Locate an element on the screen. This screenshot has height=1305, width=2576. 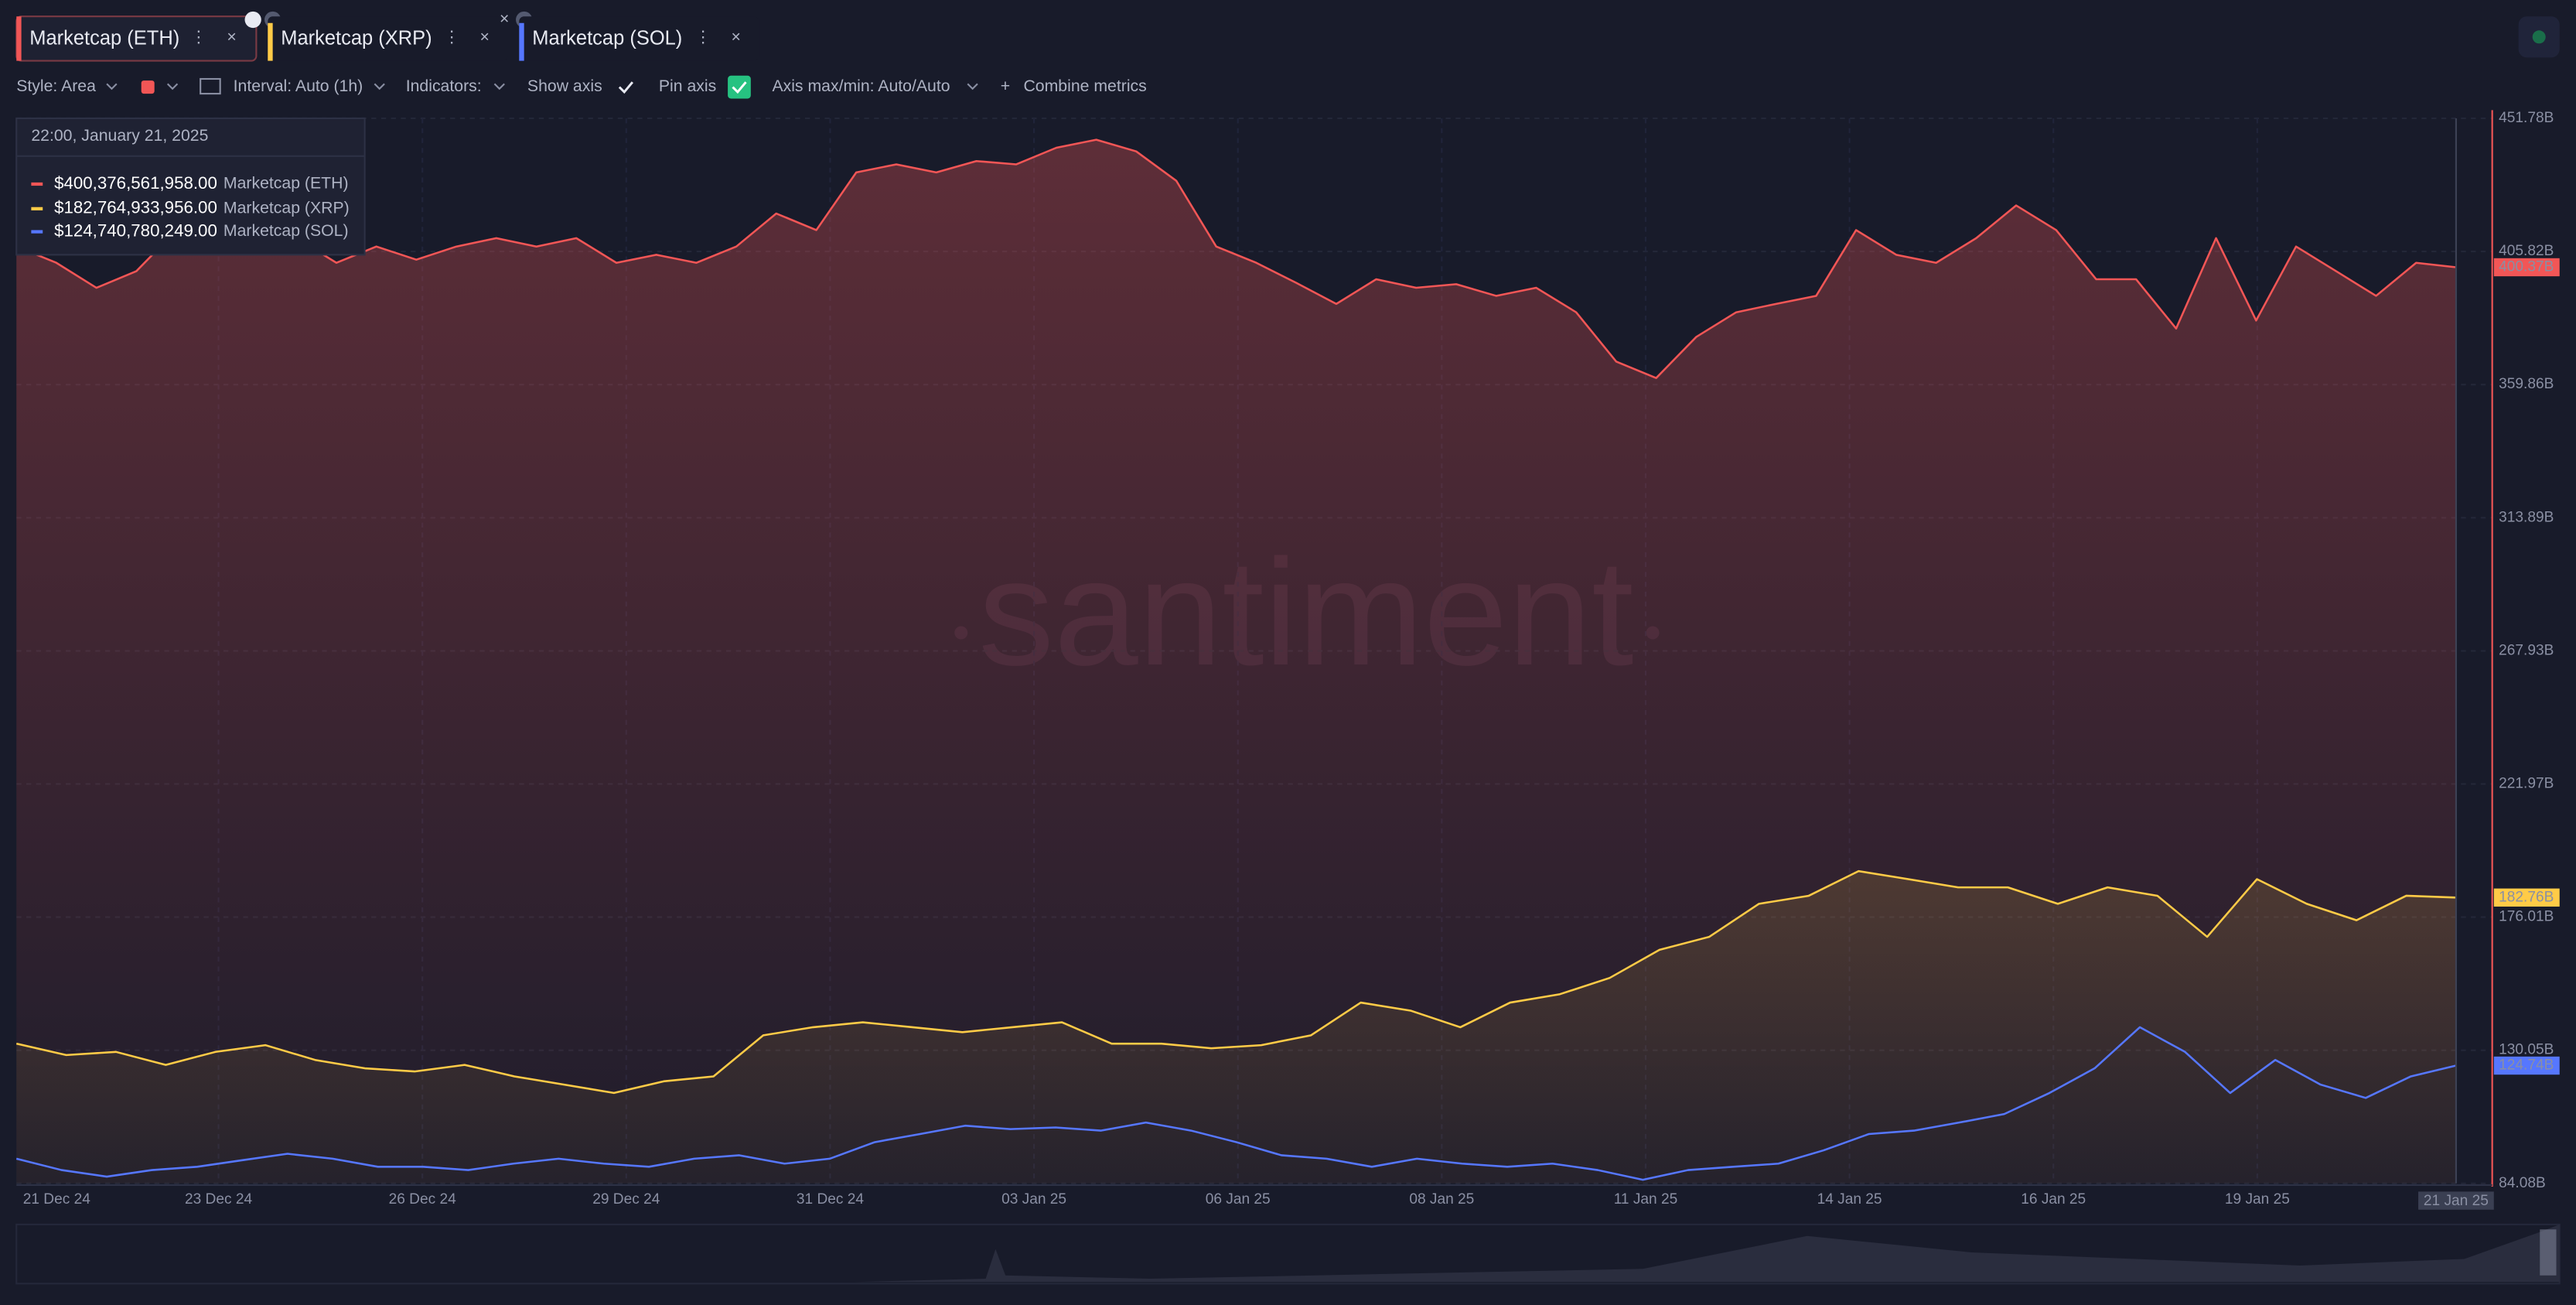
tooltip-value: $124,740,780,249.00 is located at coordinates (136, 230).